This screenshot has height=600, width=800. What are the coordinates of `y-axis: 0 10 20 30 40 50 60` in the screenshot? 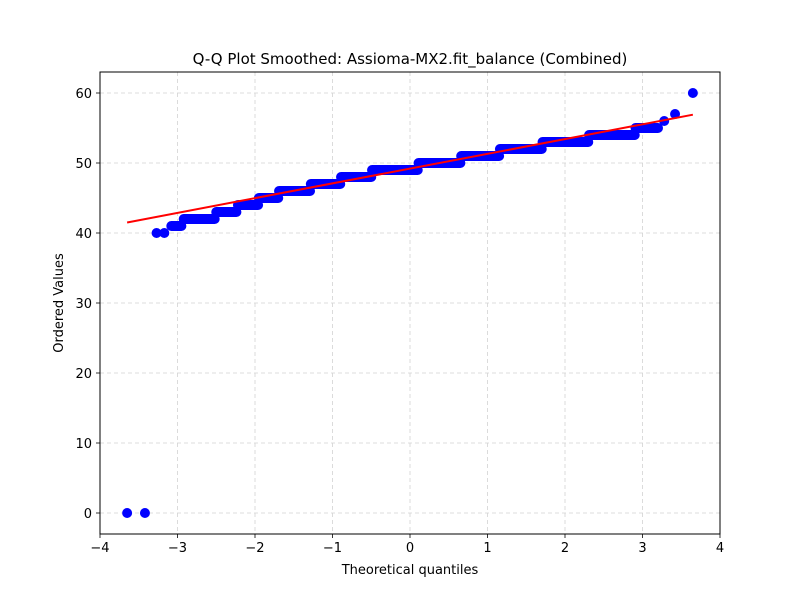 It's located at (87, 304).